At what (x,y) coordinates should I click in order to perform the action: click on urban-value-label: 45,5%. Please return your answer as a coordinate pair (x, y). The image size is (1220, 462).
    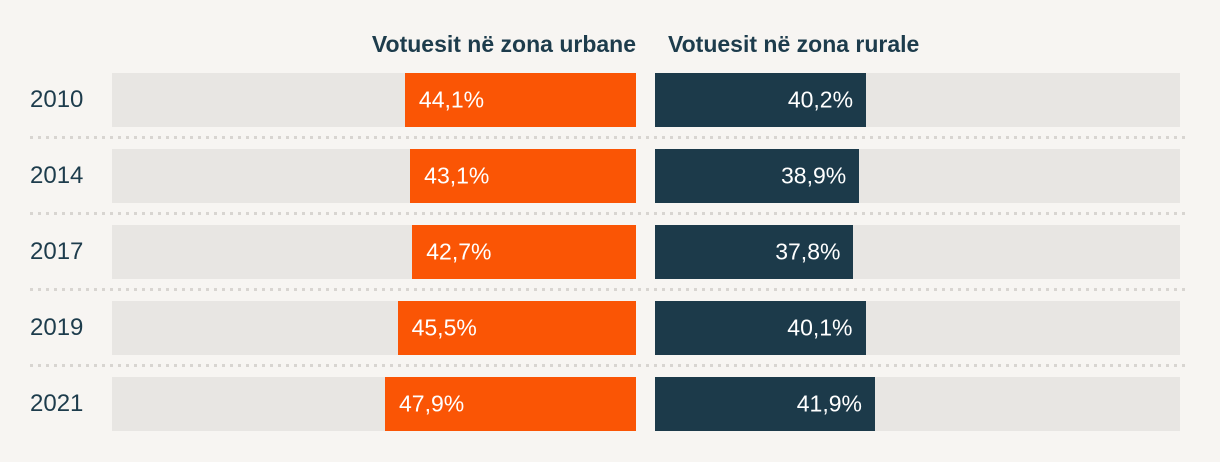
    Looking at the image, I should click on (444, 327).